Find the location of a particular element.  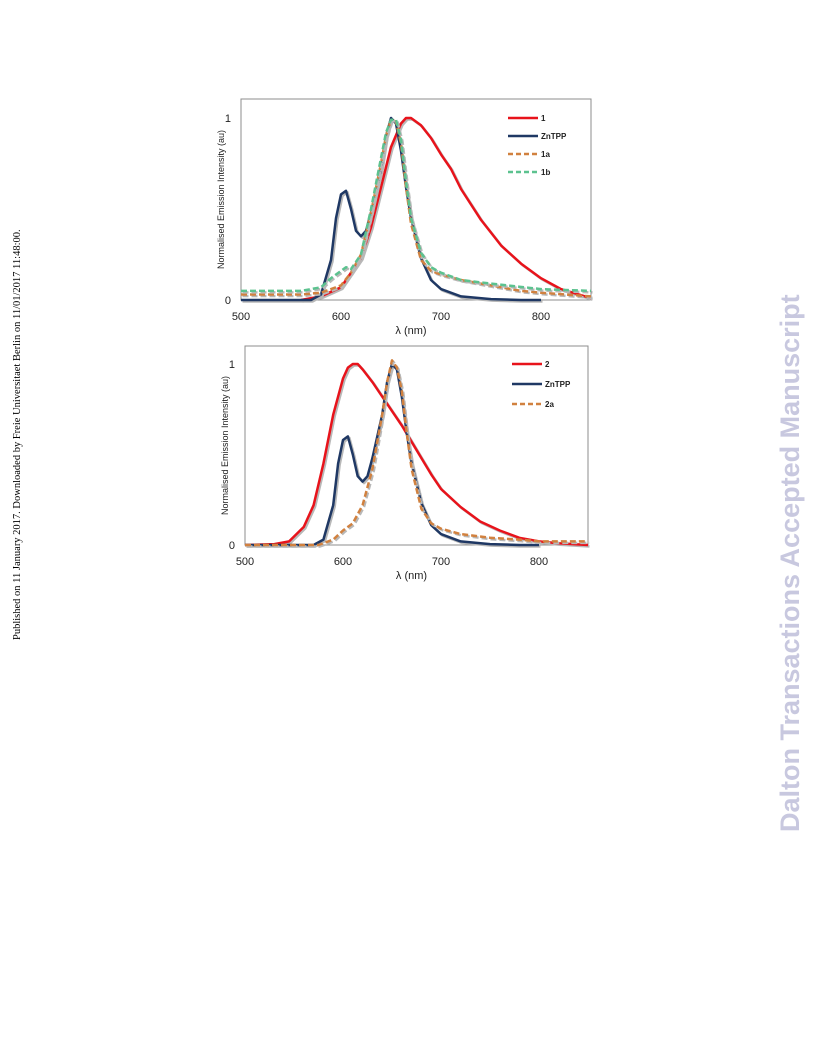

chart2-series-2-shadow is located at coordinates (418, 456).